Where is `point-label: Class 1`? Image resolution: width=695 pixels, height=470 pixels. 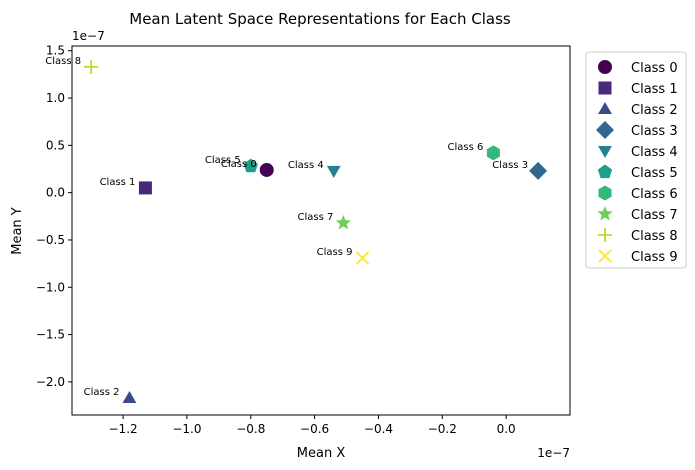 point-label: Class 1 is located at coordinates (118, 182).